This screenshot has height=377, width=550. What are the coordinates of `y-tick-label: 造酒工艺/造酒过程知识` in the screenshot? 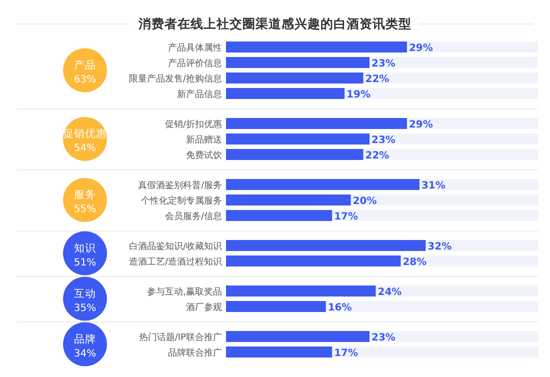 It's located at (175, 262).